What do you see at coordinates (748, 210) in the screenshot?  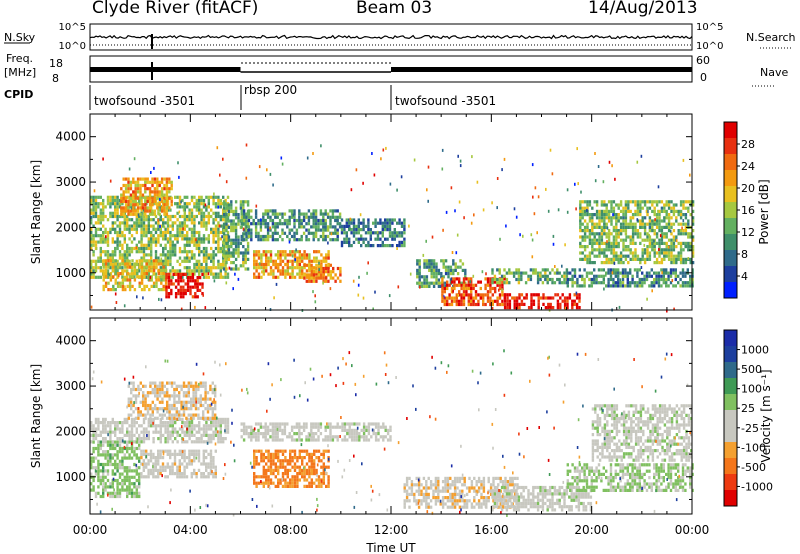 I see `colorbar-tick-label: 16` at bounding box center [748, 210].